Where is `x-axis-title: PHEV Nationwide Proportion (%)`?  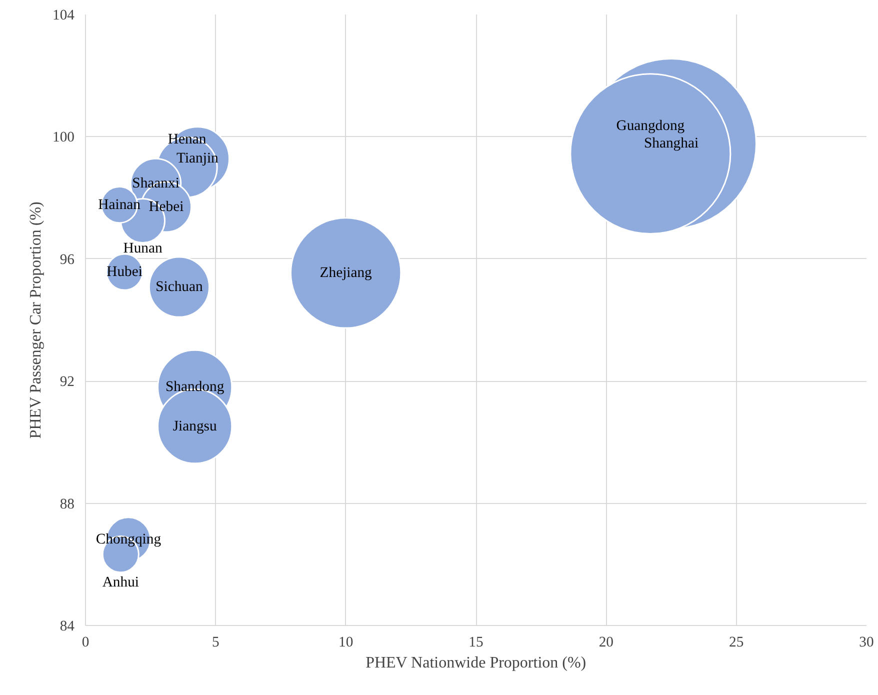
x-axis-title: PHEV Nationwide Proportion (%) is located at coordinates (476, 663).